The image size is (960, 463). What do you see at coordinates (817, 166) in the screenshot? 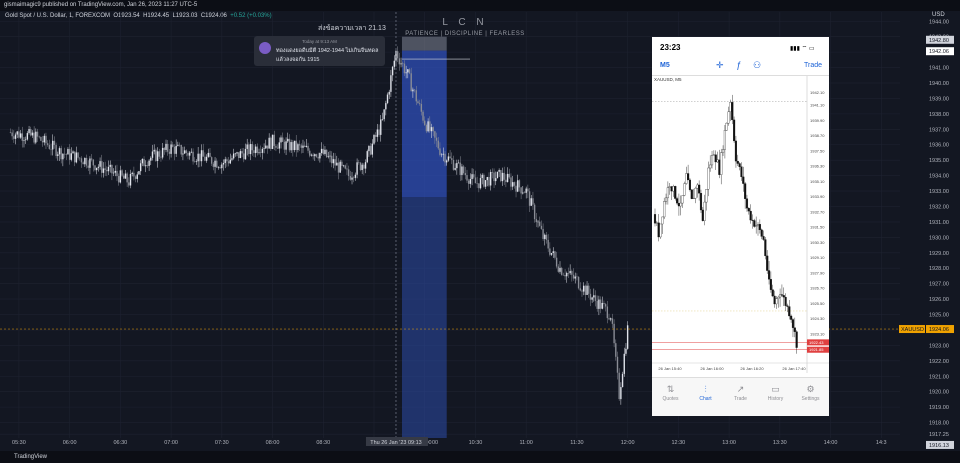
I see `phone-price-tick-5: 1936.30` at bounding box center [817, 166].